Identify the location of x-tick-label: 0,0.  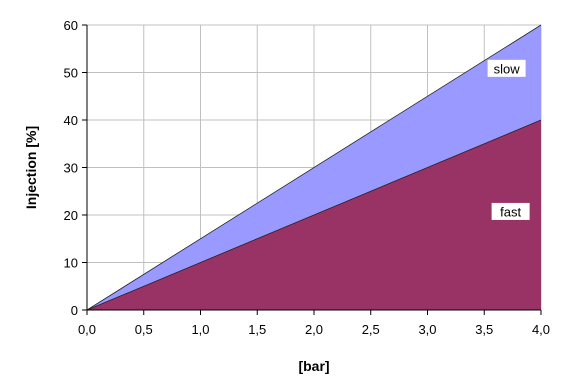
(87, 329).